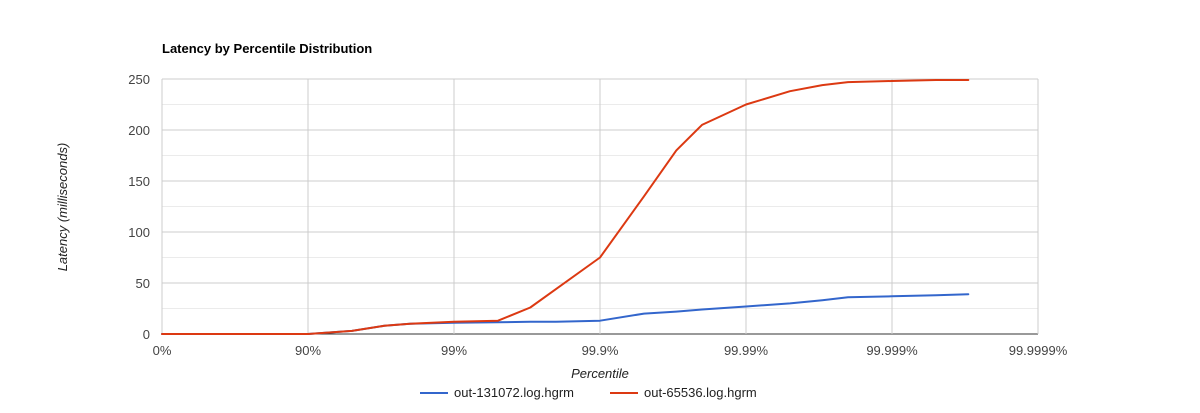  Describe the element at coordinates (139, 79) in the screenshot. I see `y-tick-label: 250` at that location.